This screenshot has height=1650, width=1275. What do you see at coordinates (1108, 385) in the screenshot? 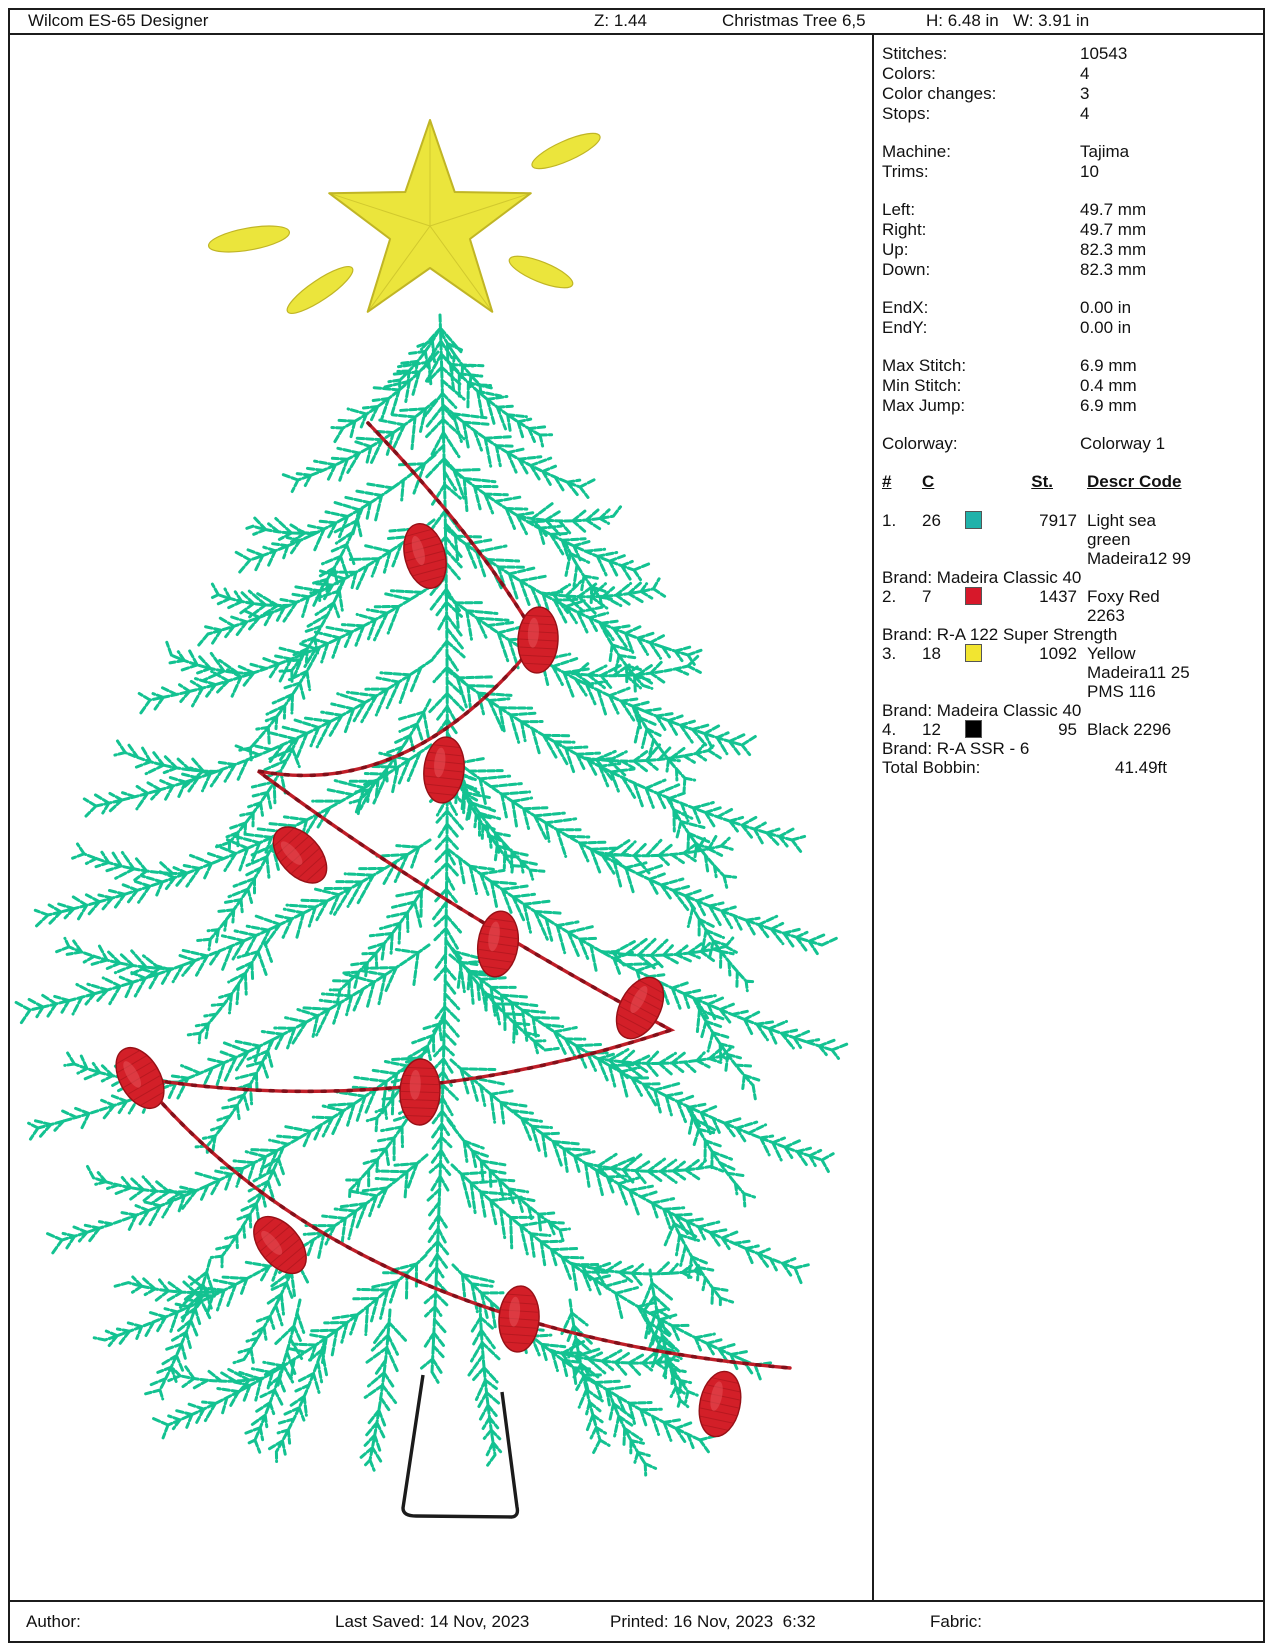
I see `info-value: 0.4 mm` at bounding box center [1108, 385].